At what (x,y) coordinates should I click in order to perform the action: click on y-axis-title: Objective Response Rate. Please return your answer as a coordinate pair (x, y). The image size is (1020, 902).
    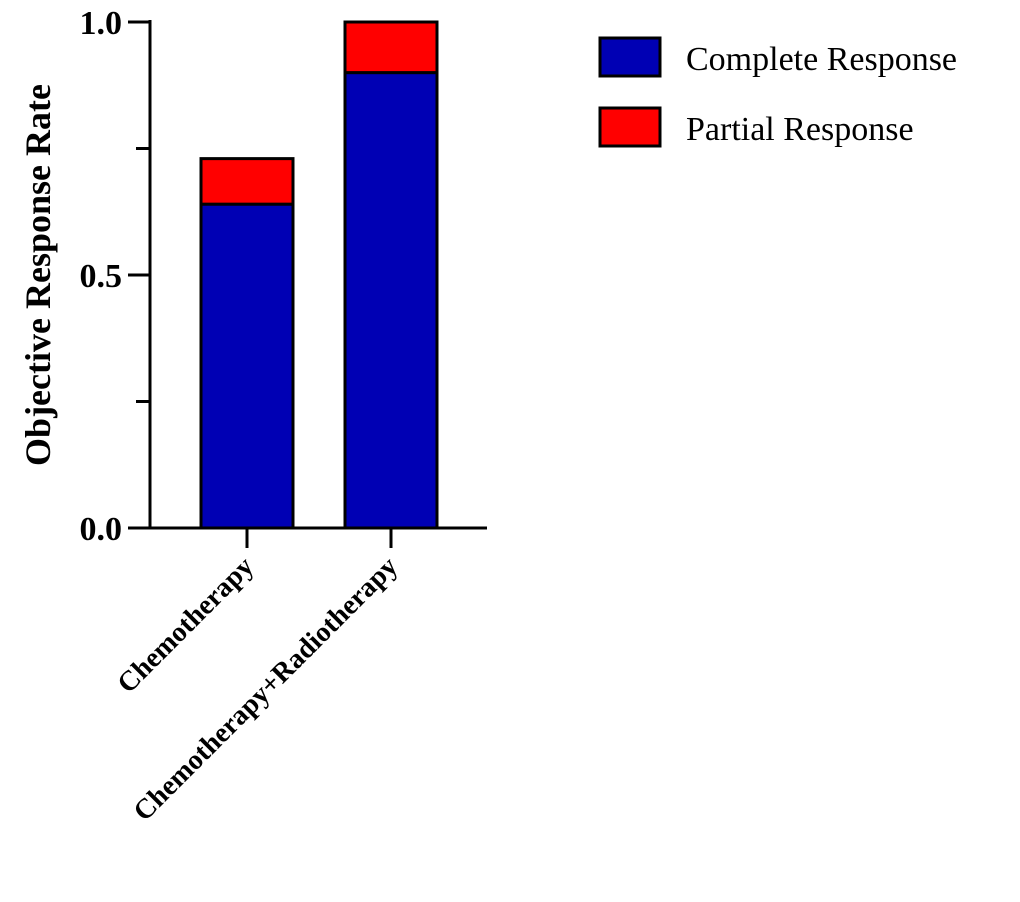
    Looking at the image, I should click on (38, 275).